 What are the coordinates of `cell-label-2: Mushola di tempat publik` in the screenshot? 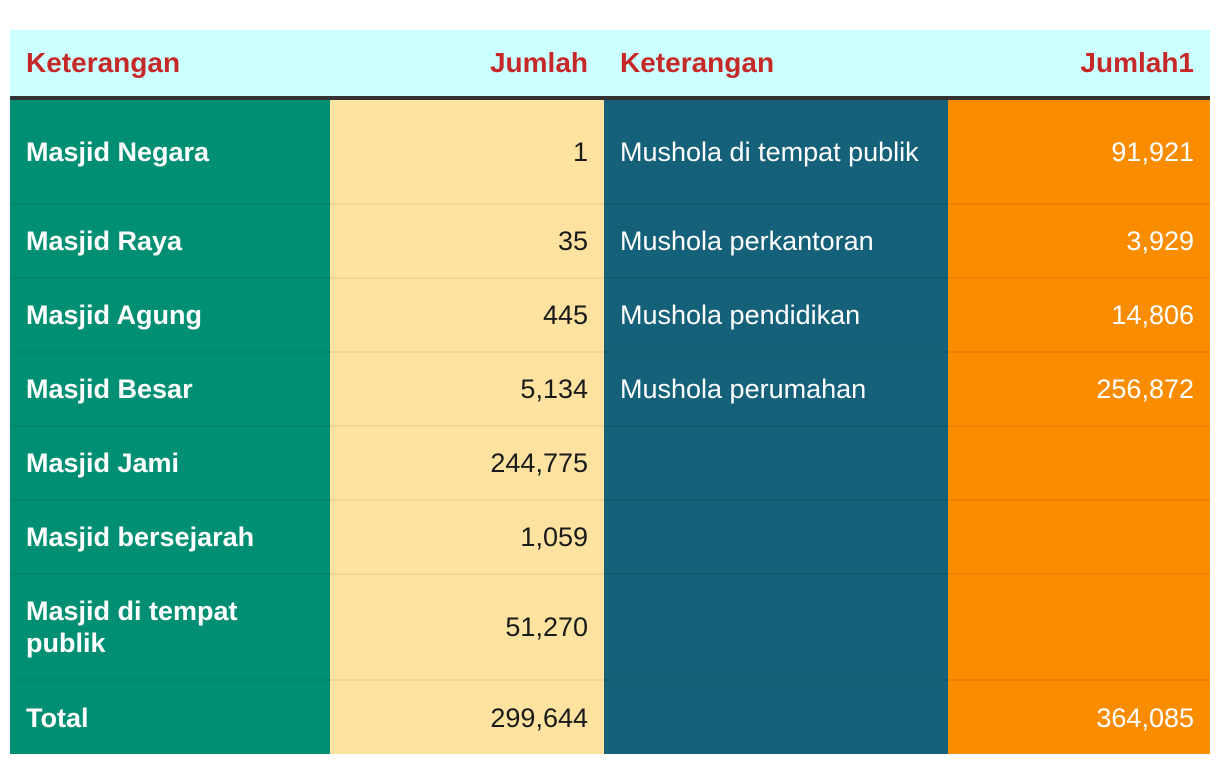 It's located at (776, 151).